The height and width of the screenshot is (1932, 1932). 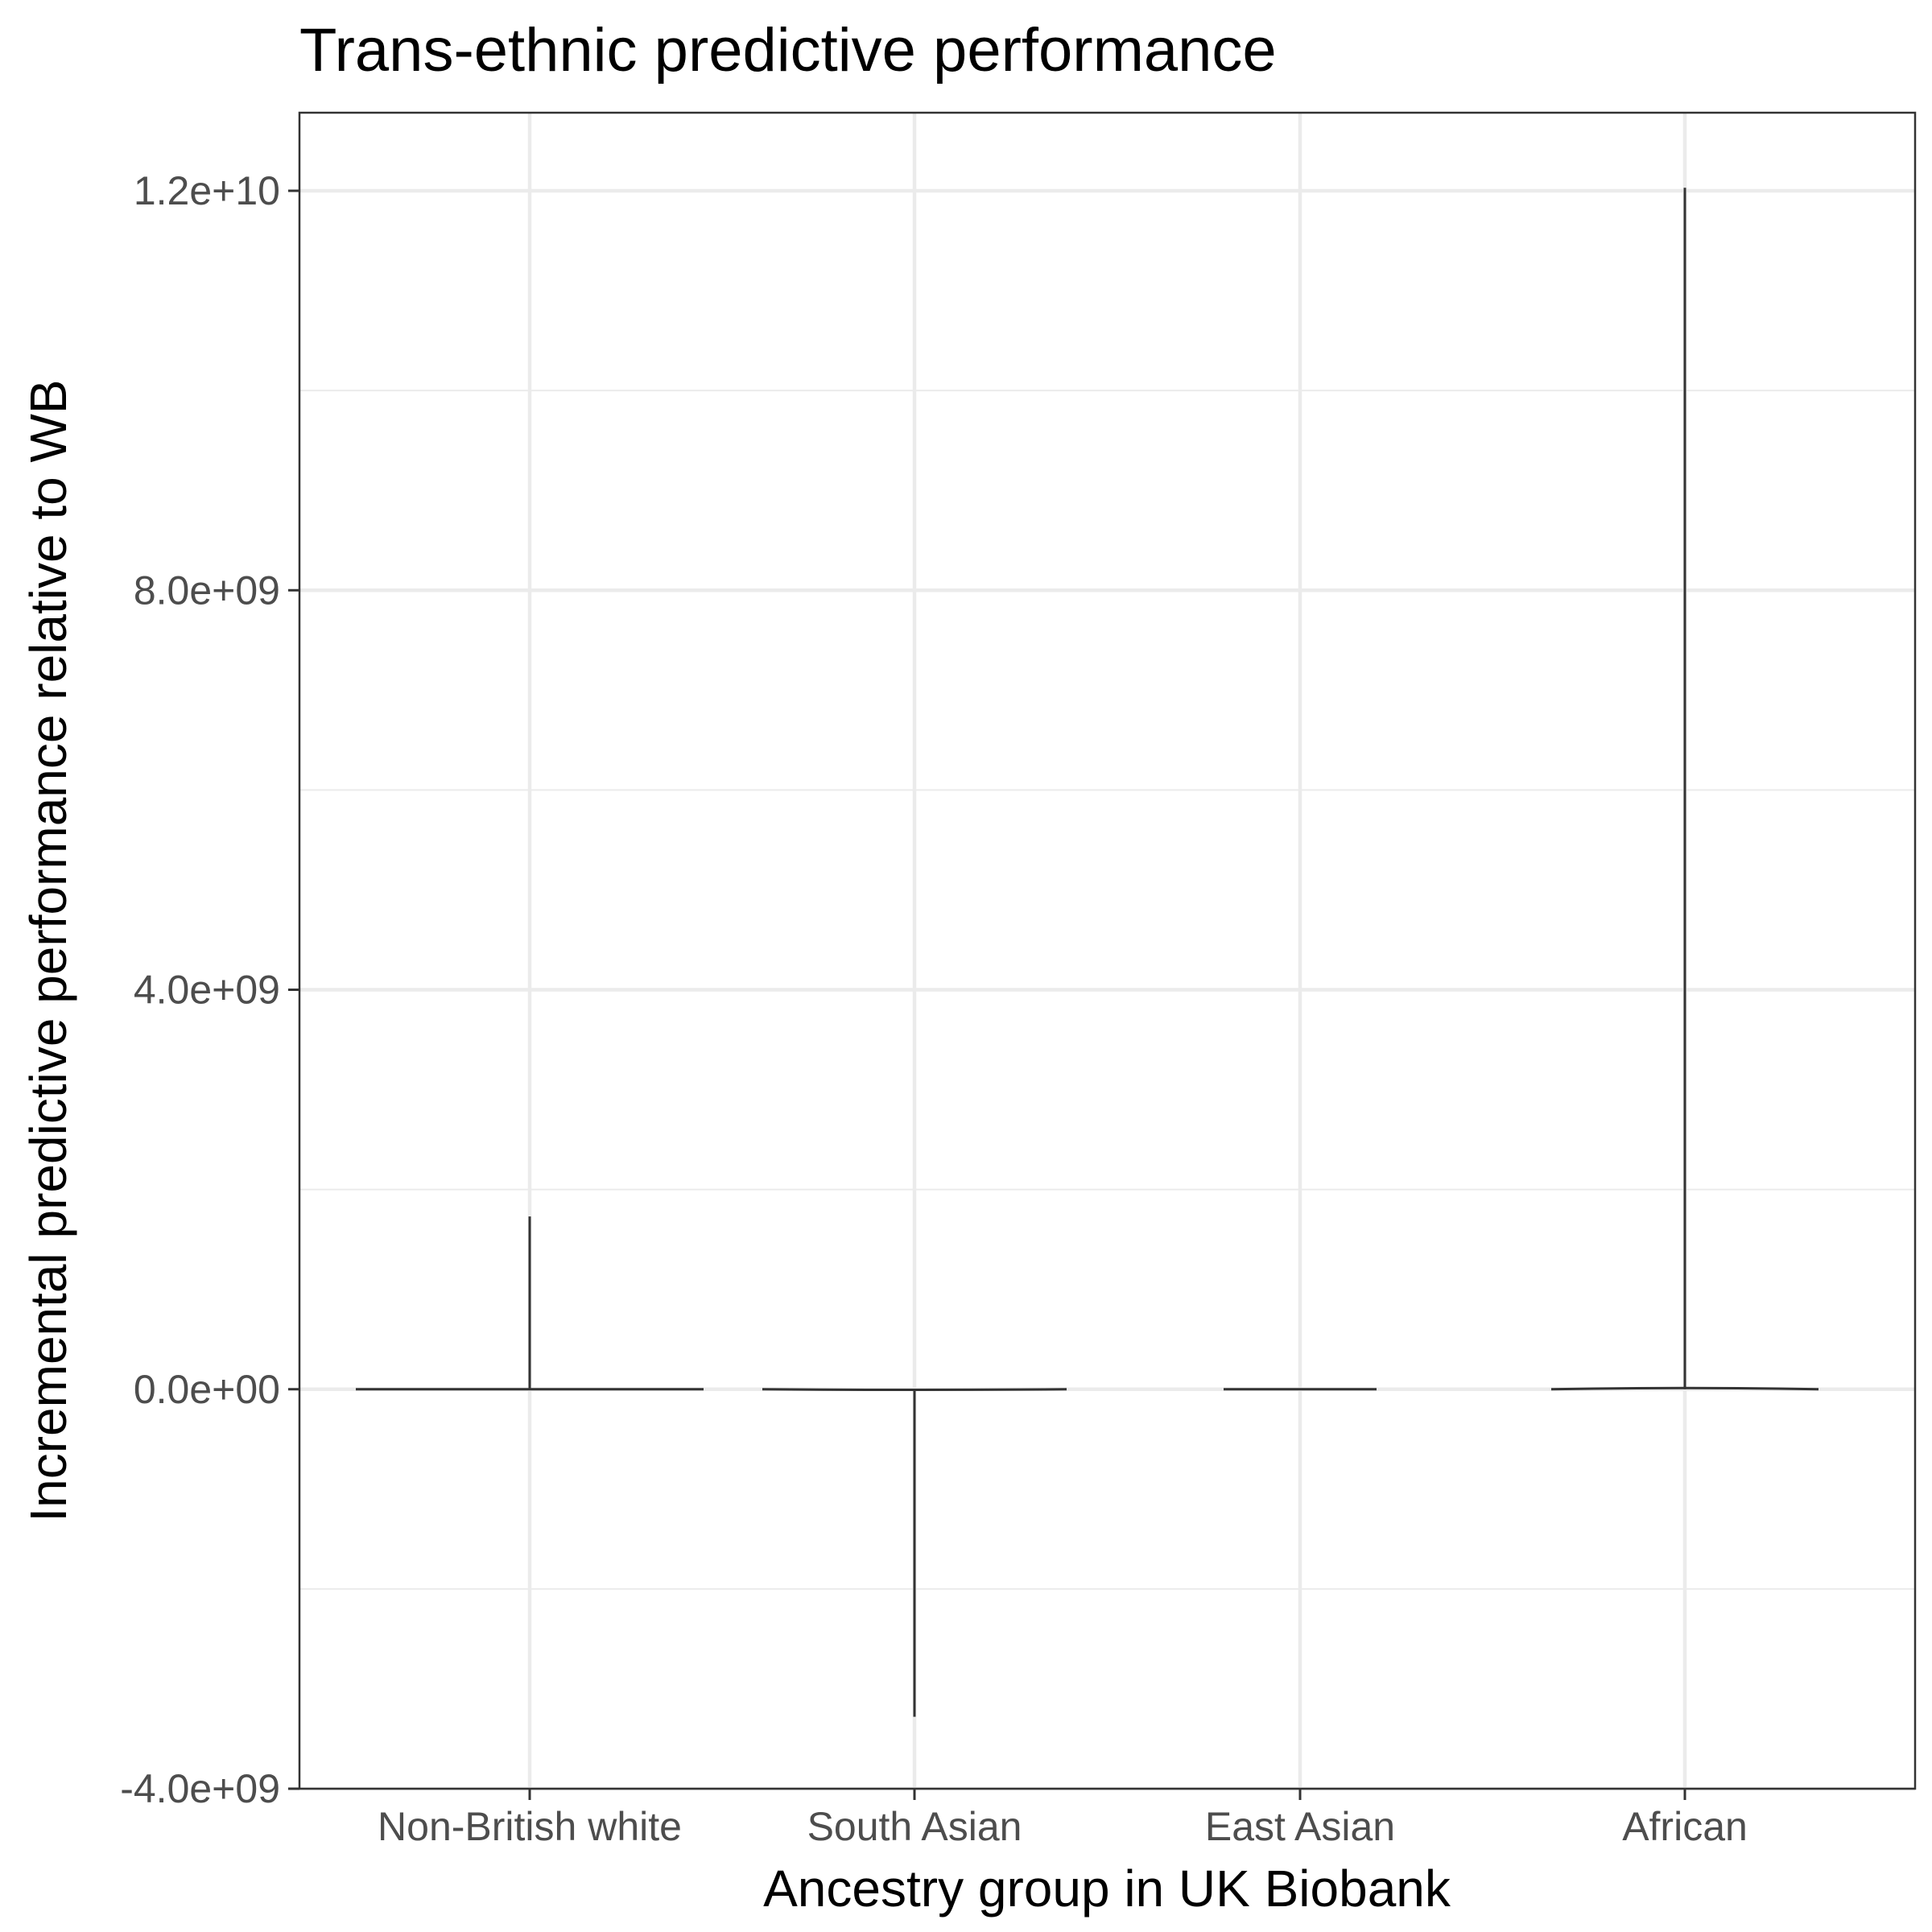 What do you see at coordinates (914, 1826) in the screenshot?
I see `x-tick-label: South Asian` at bounding box center [914, 1826].